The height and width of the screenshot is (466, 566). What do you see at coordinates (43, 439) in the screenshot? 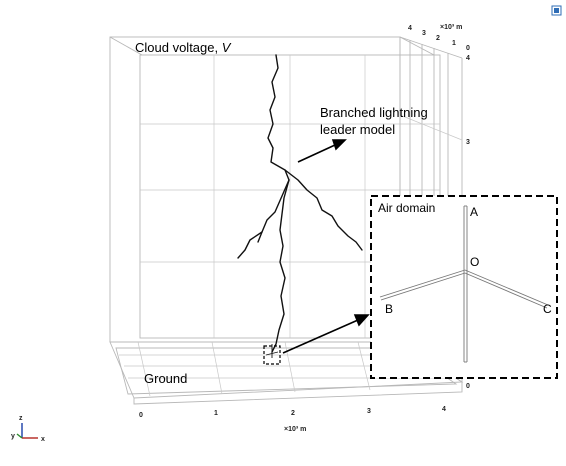
I see `triad-x-label: x` at bounding box center [43, 439].